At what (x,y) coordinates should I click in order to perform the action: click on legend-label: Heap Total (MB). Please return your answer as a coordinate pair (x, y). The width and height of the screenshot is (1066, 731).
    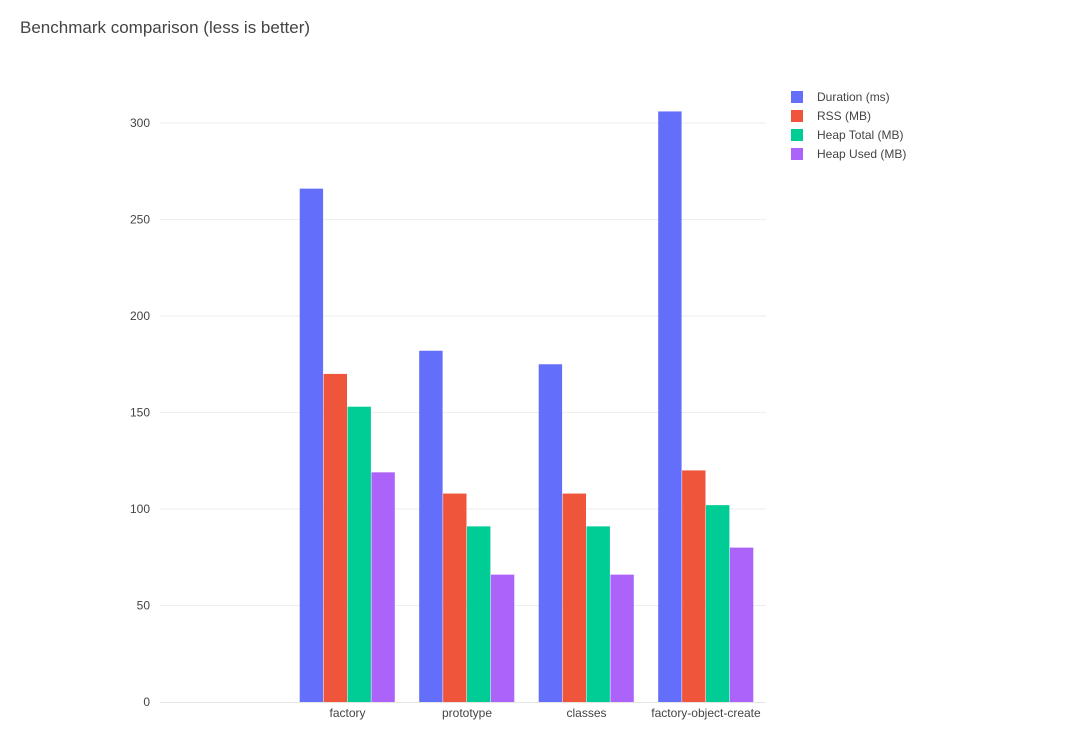
    Looking at the image, I should click on (860, 135).